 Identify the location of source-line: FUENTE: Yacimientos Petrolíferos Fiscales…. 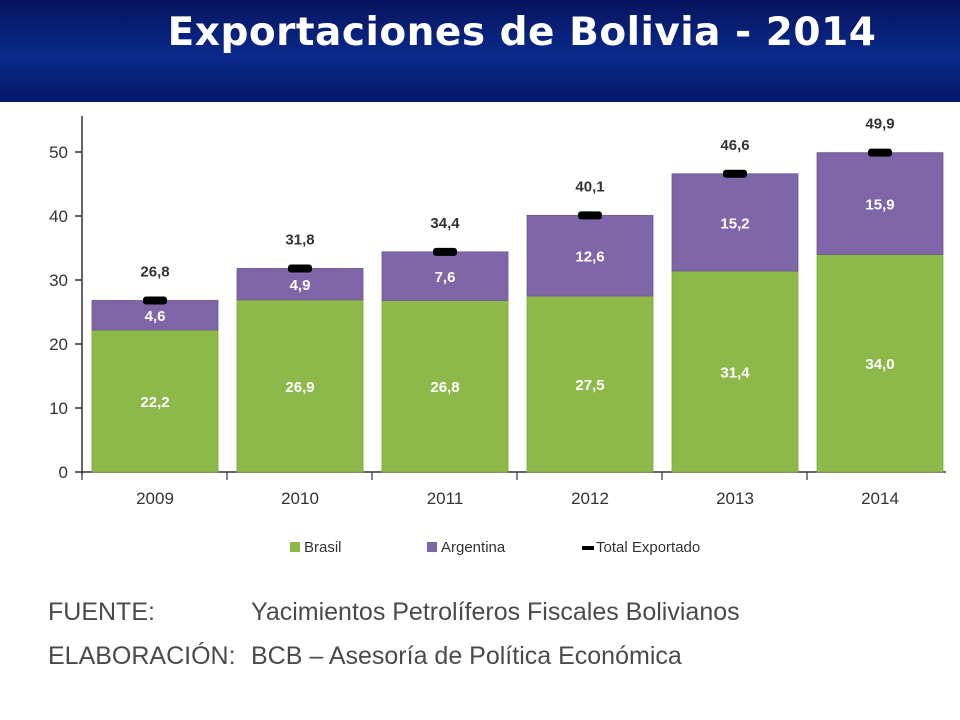
(394, 612).